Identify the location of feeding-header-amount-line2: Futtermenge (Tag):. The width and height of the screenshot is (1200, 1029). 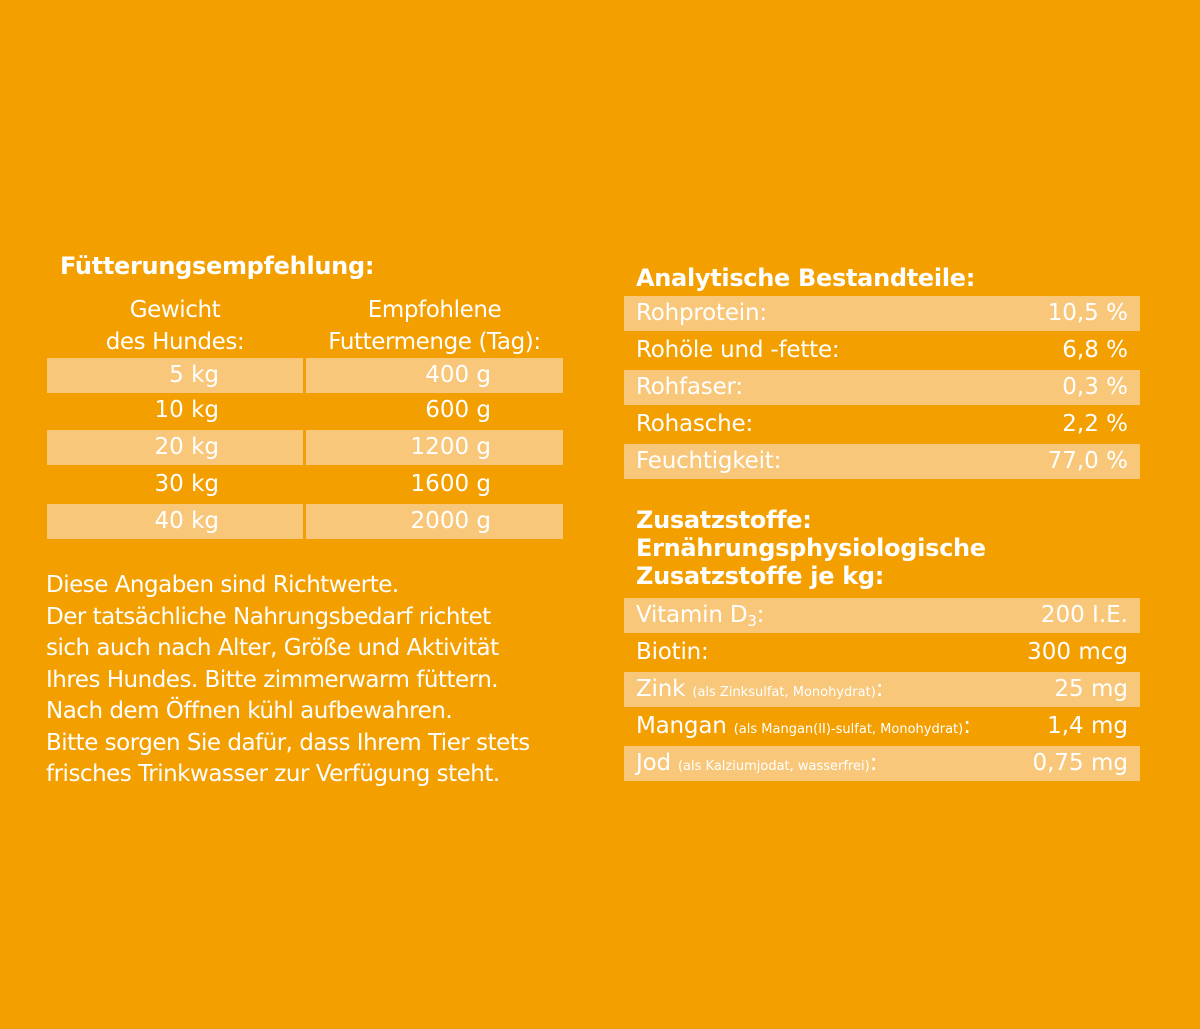
(434, 342).